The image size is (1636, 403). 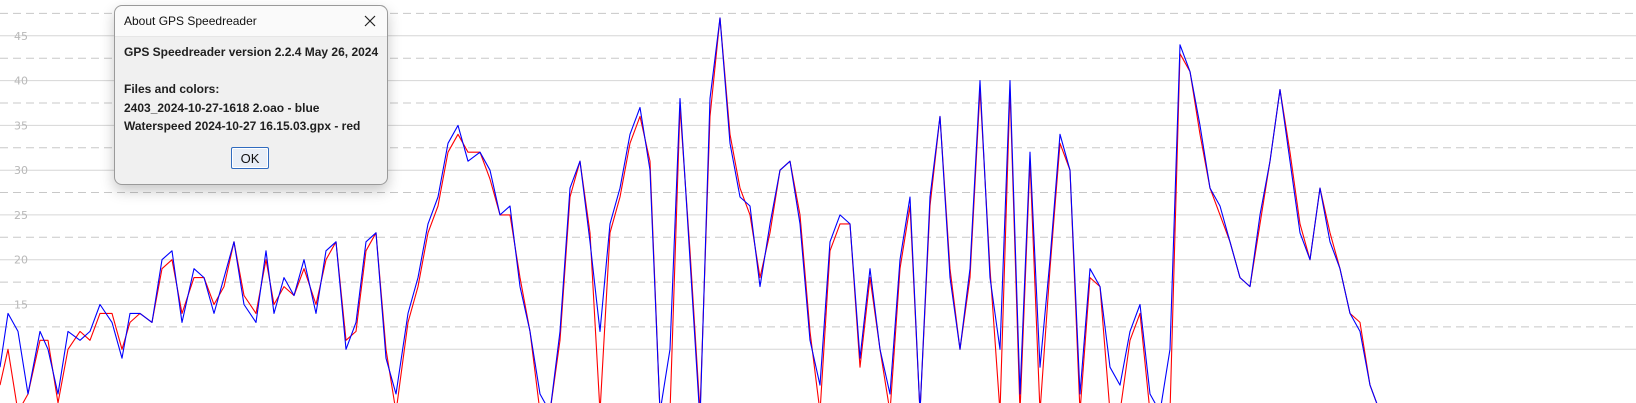 I want to click on dialog-titlebar: About GPS Speedreader, so click(x=251, y=21).